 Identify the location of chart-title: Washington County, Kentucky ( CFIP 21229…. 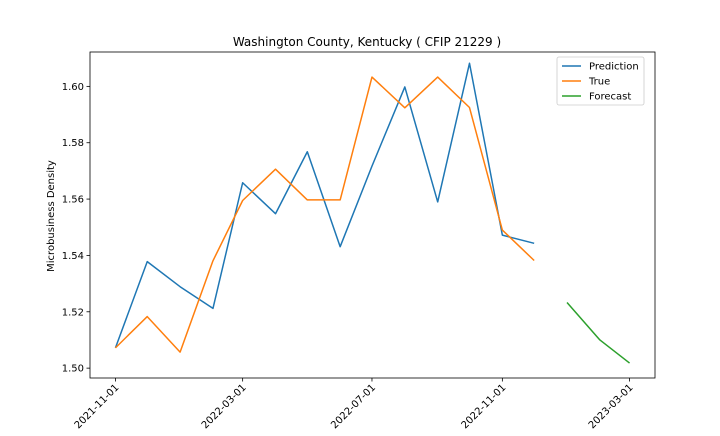
(367, 42).